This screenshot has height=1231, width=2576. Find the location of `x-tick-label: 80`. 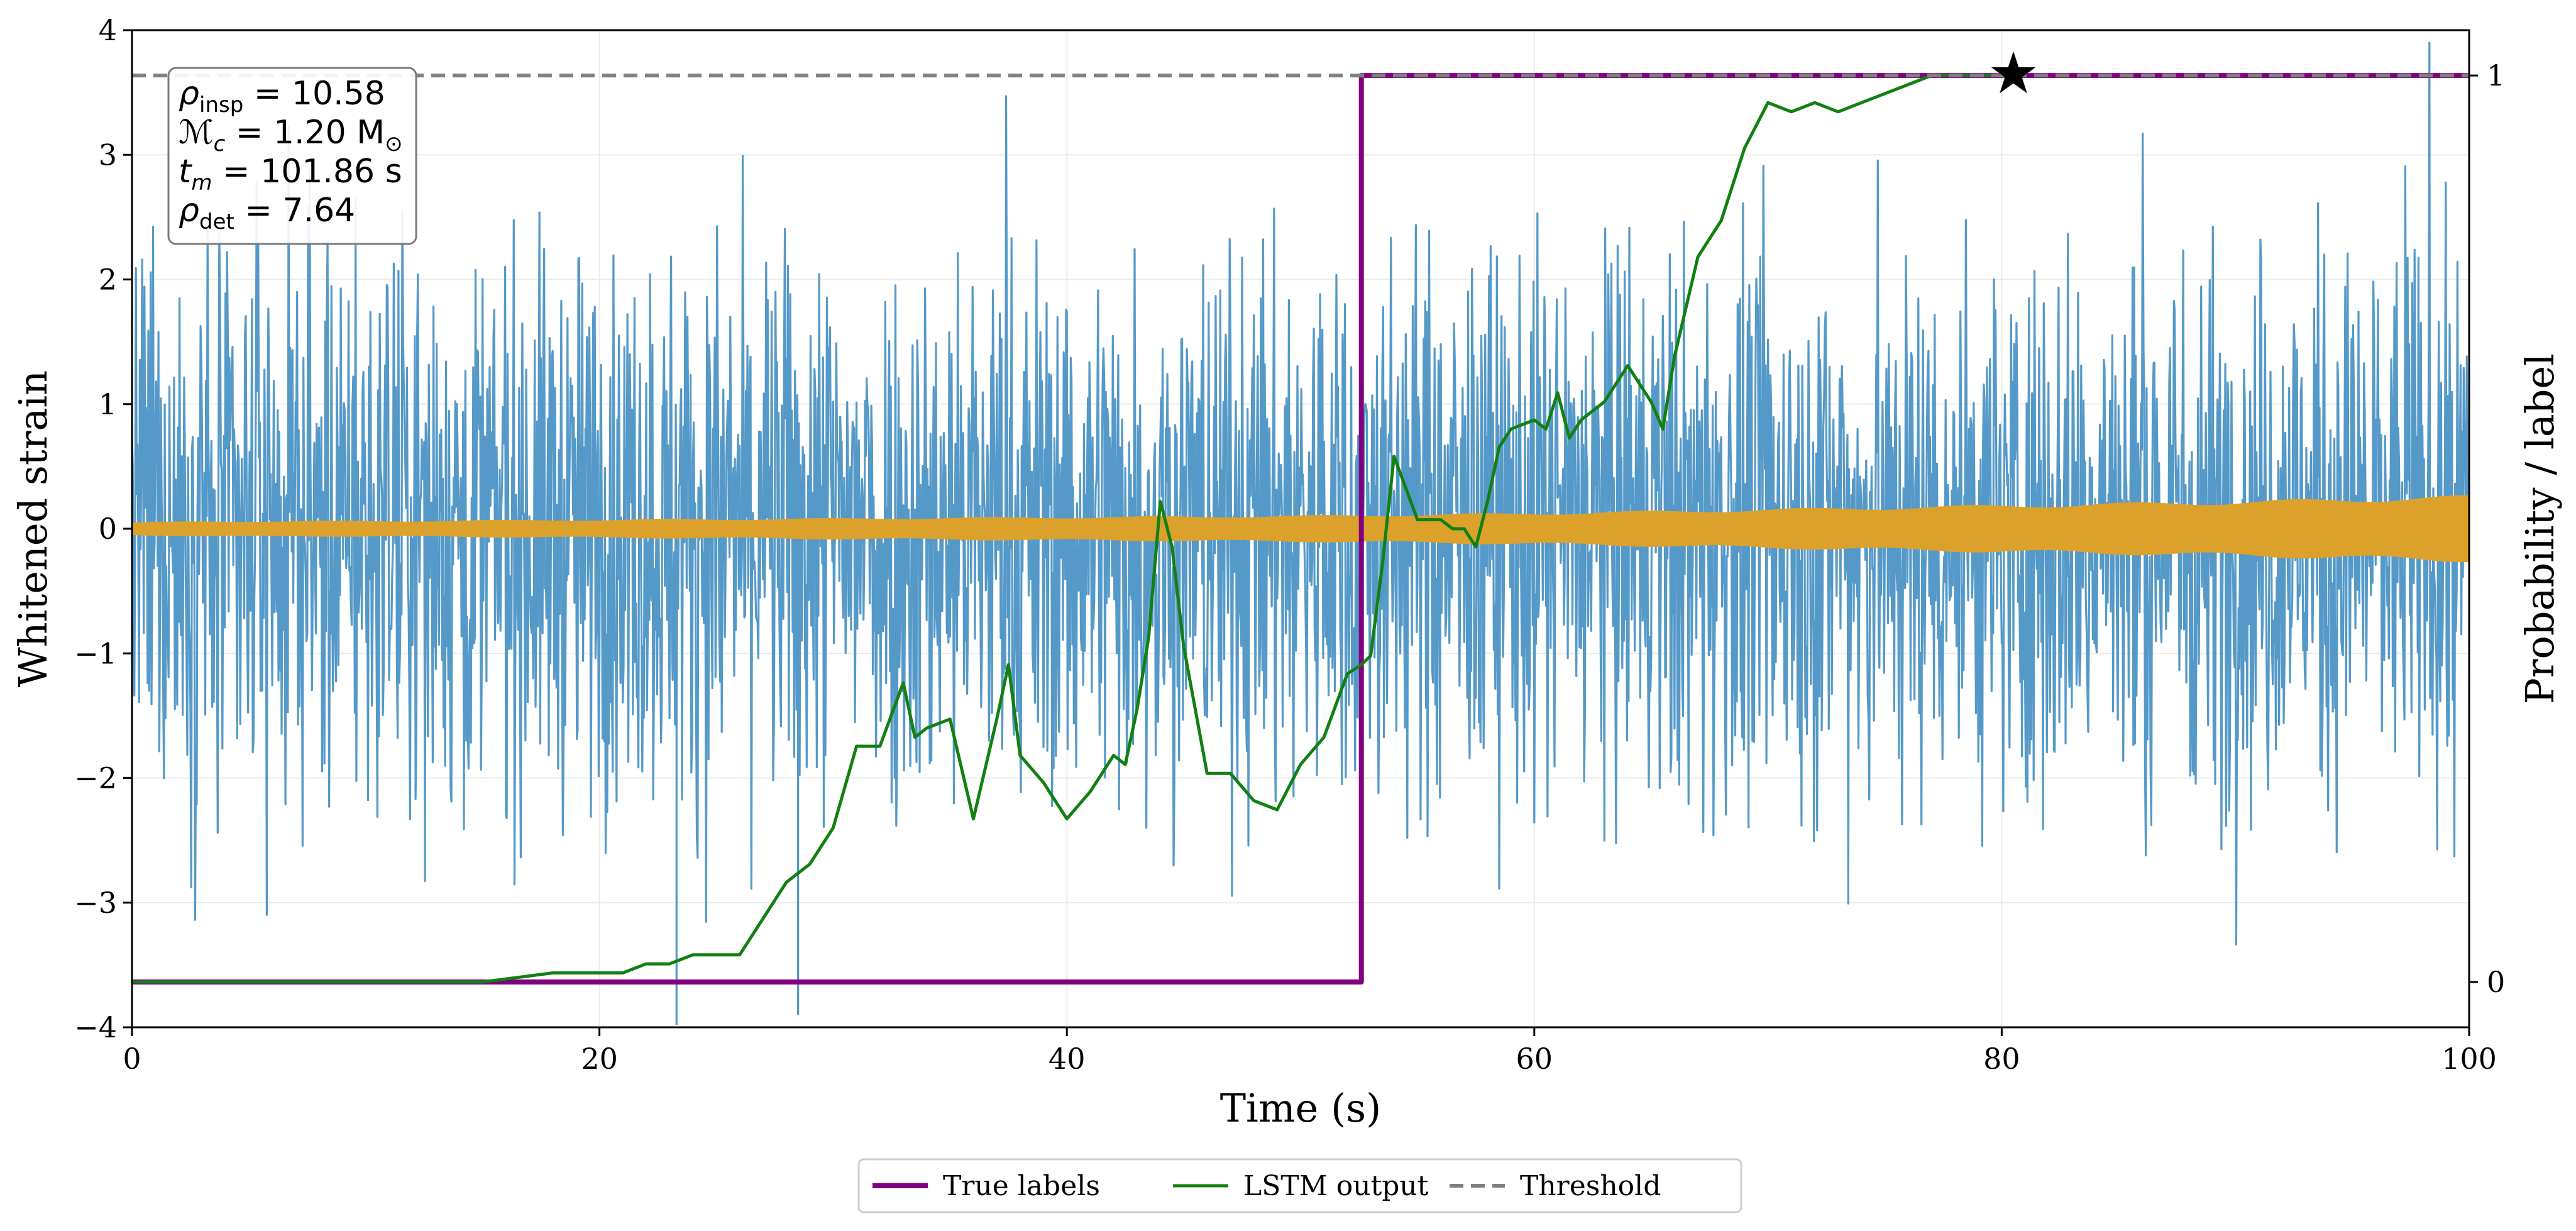

x-tick-label: 80 is located at coordinates (2002, 1059).